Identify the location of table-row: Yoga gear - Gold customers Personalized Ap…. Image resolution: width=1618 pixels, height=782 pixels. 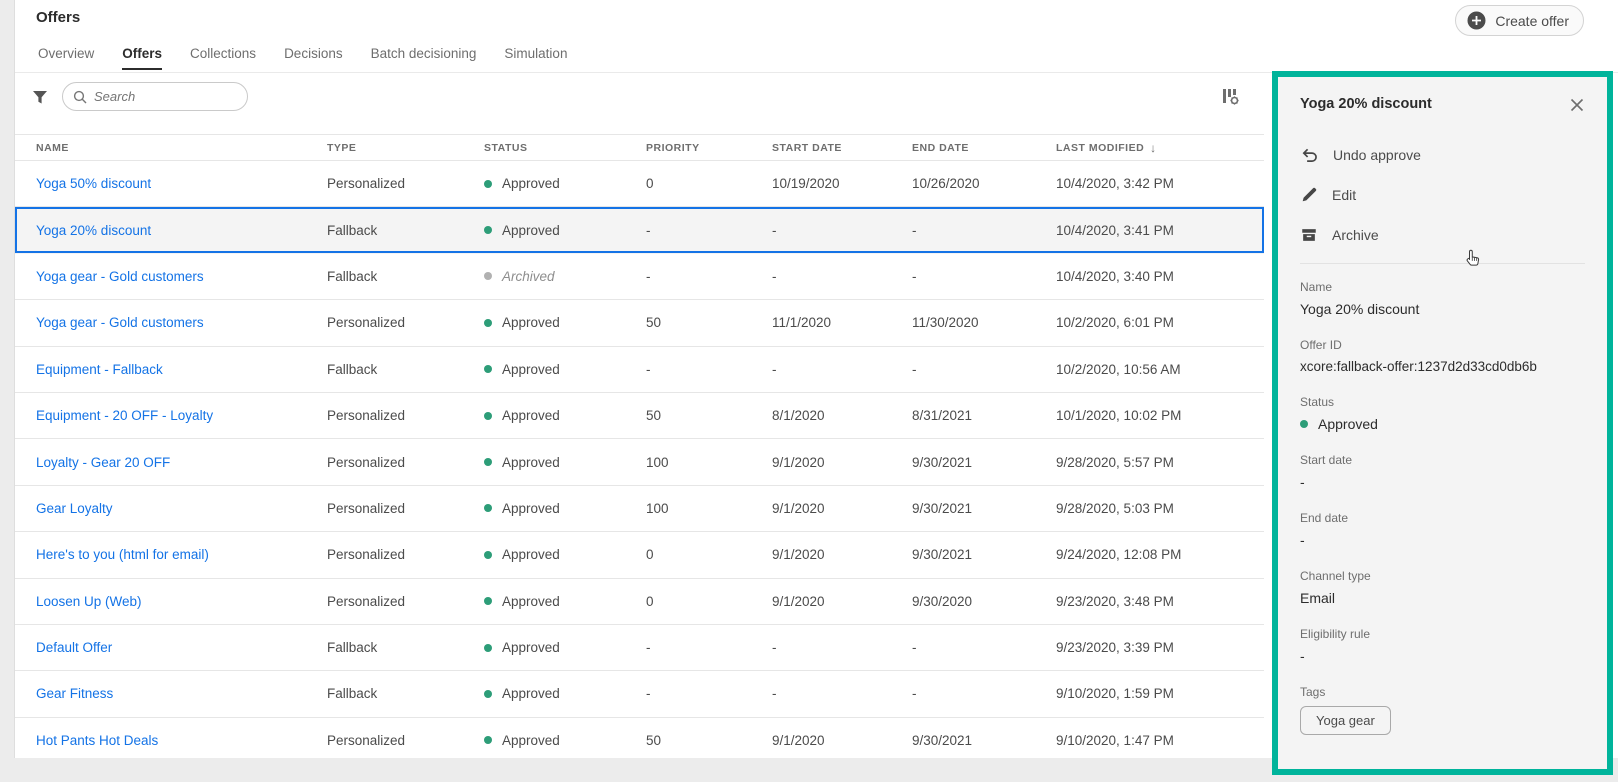
(639, 323).